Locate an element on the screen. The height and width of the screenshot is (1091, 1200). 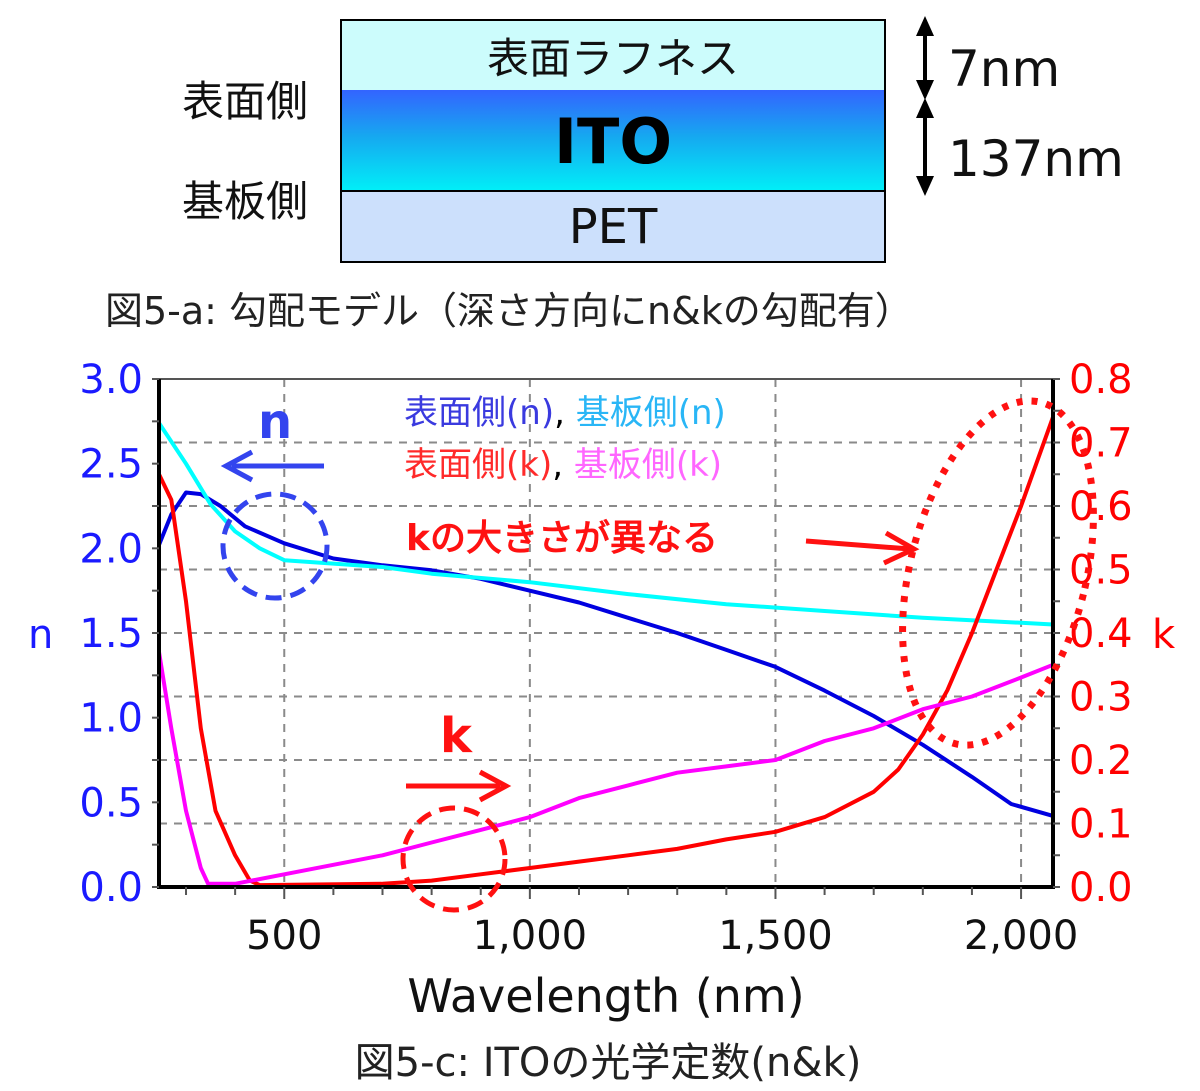
legend-line-1: 表面側(n), 基板側(n) is located at coordinates (565, 413).